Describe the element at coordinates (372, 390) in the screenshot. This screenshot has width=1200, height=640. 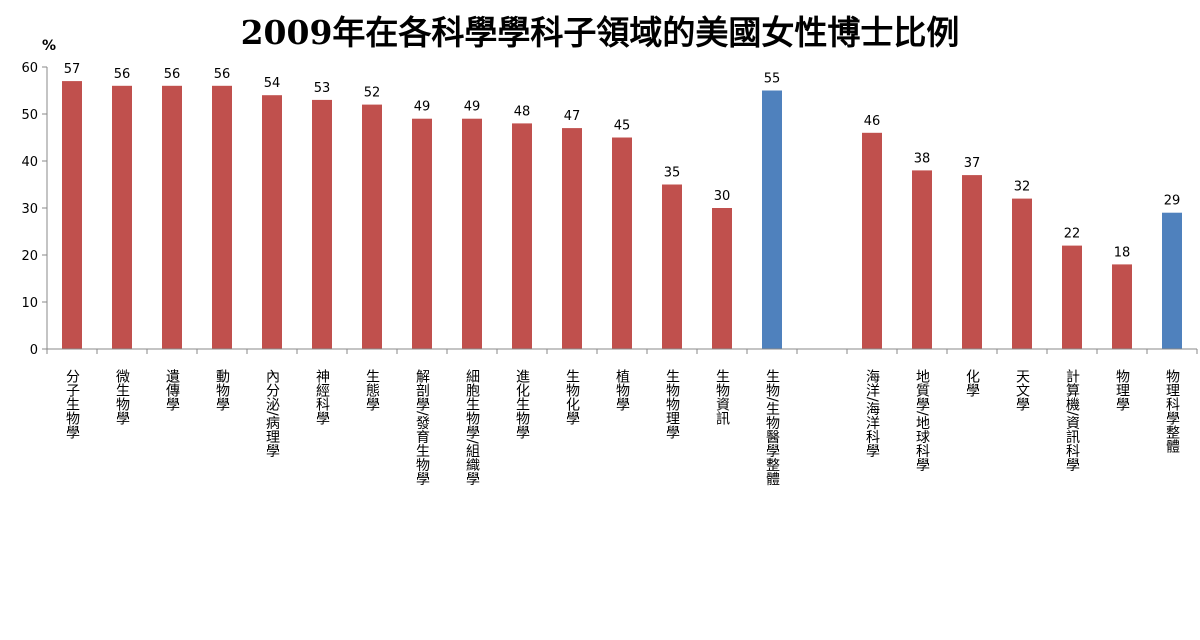
I see `category-label: 生態學` at that location.